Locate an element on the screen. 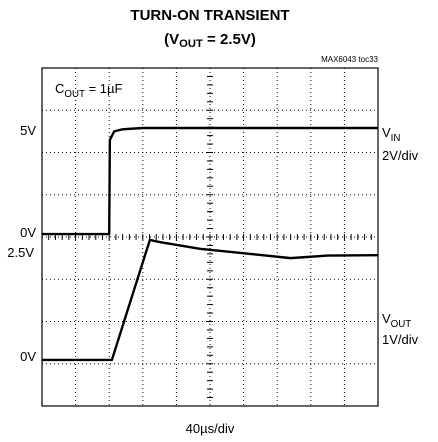  annotation-part: 2V/div is located at coordinates (400, 155).